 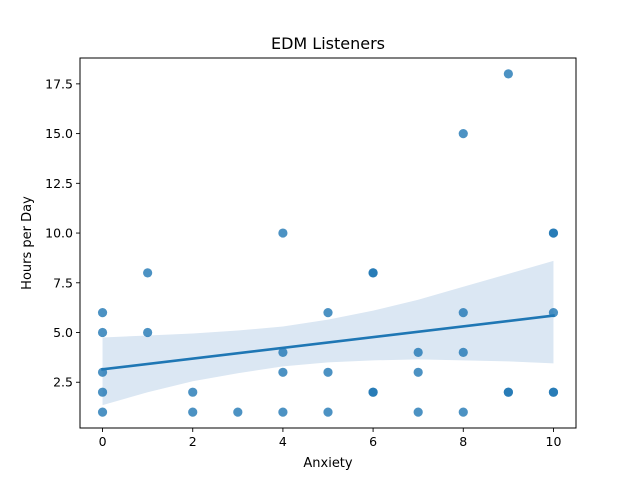 What do you see at coordinates (59, 83) in the screenshot?
I see `y-tick-label: 17.5` at bounding box center [59, 83].